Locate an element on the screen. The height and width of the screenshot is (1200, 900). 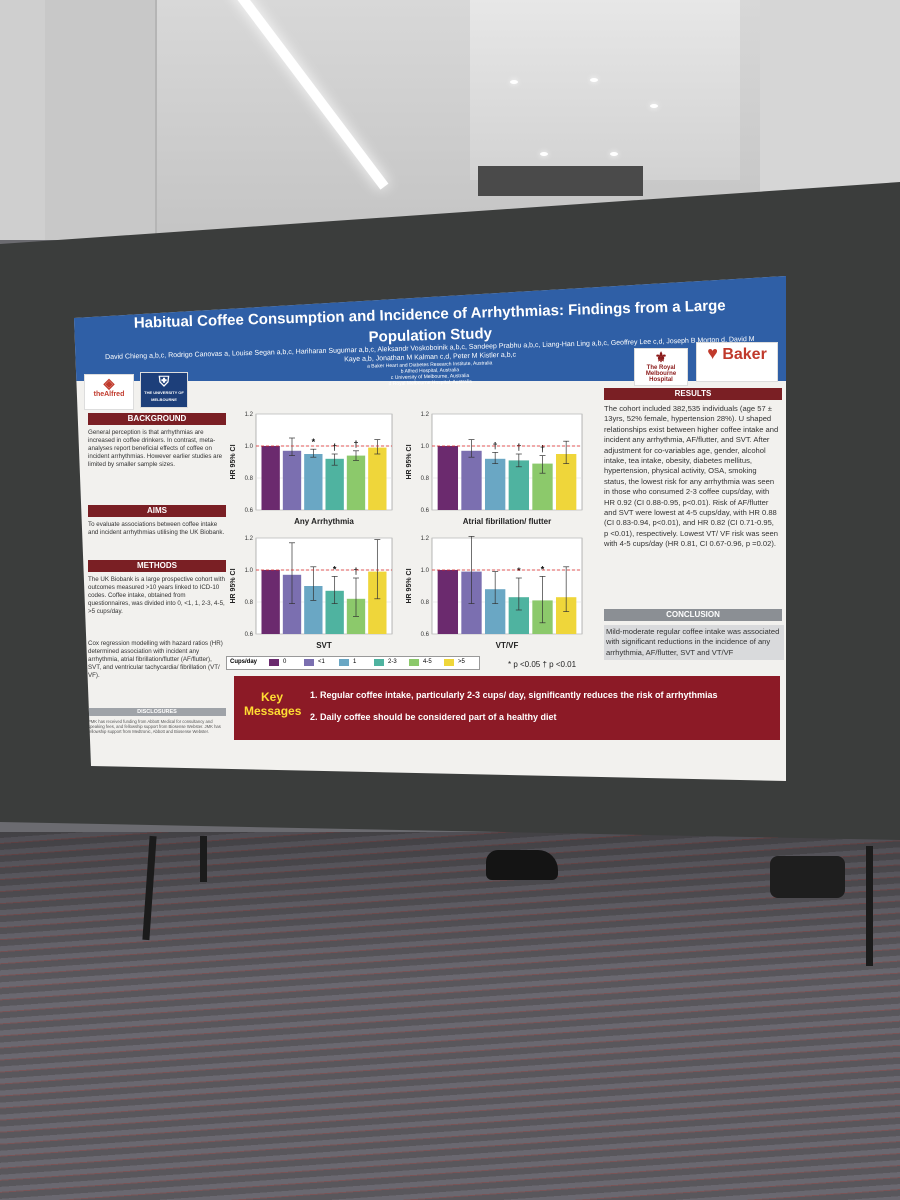
disclosures-heading: DISCLOSURES is located at coordinates (157, 712).